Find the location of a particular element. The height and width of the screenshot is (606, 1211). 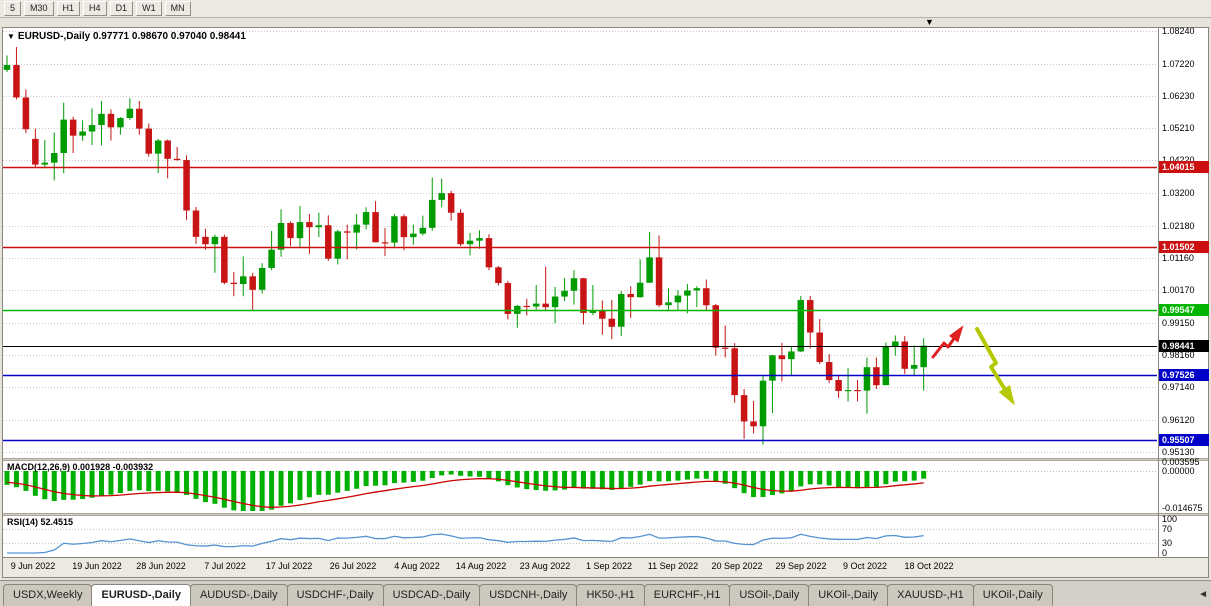

timeframe-button-5: 5 is located at coordinates (13, 8).